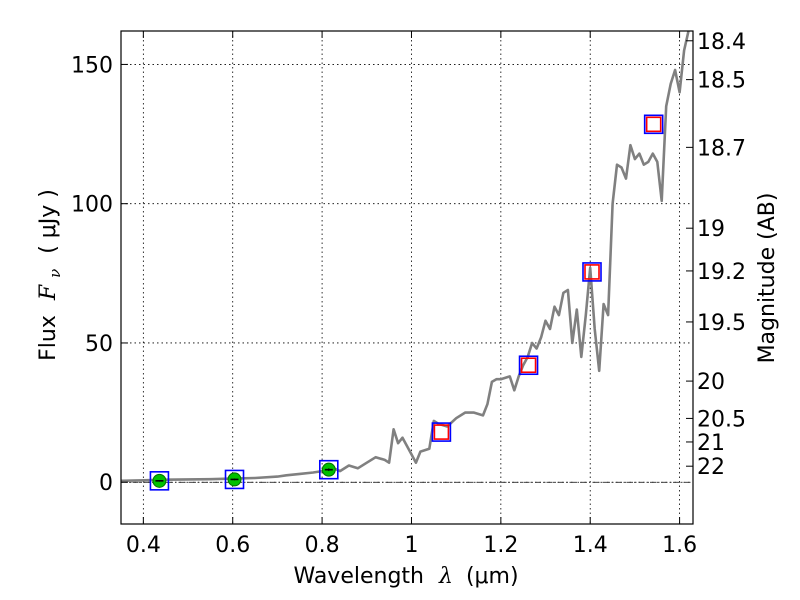 Image resolution: width=800 pixels, height=600 pixels. I want to click on x-axis-title-text: Wavelength, so click(358, 576).